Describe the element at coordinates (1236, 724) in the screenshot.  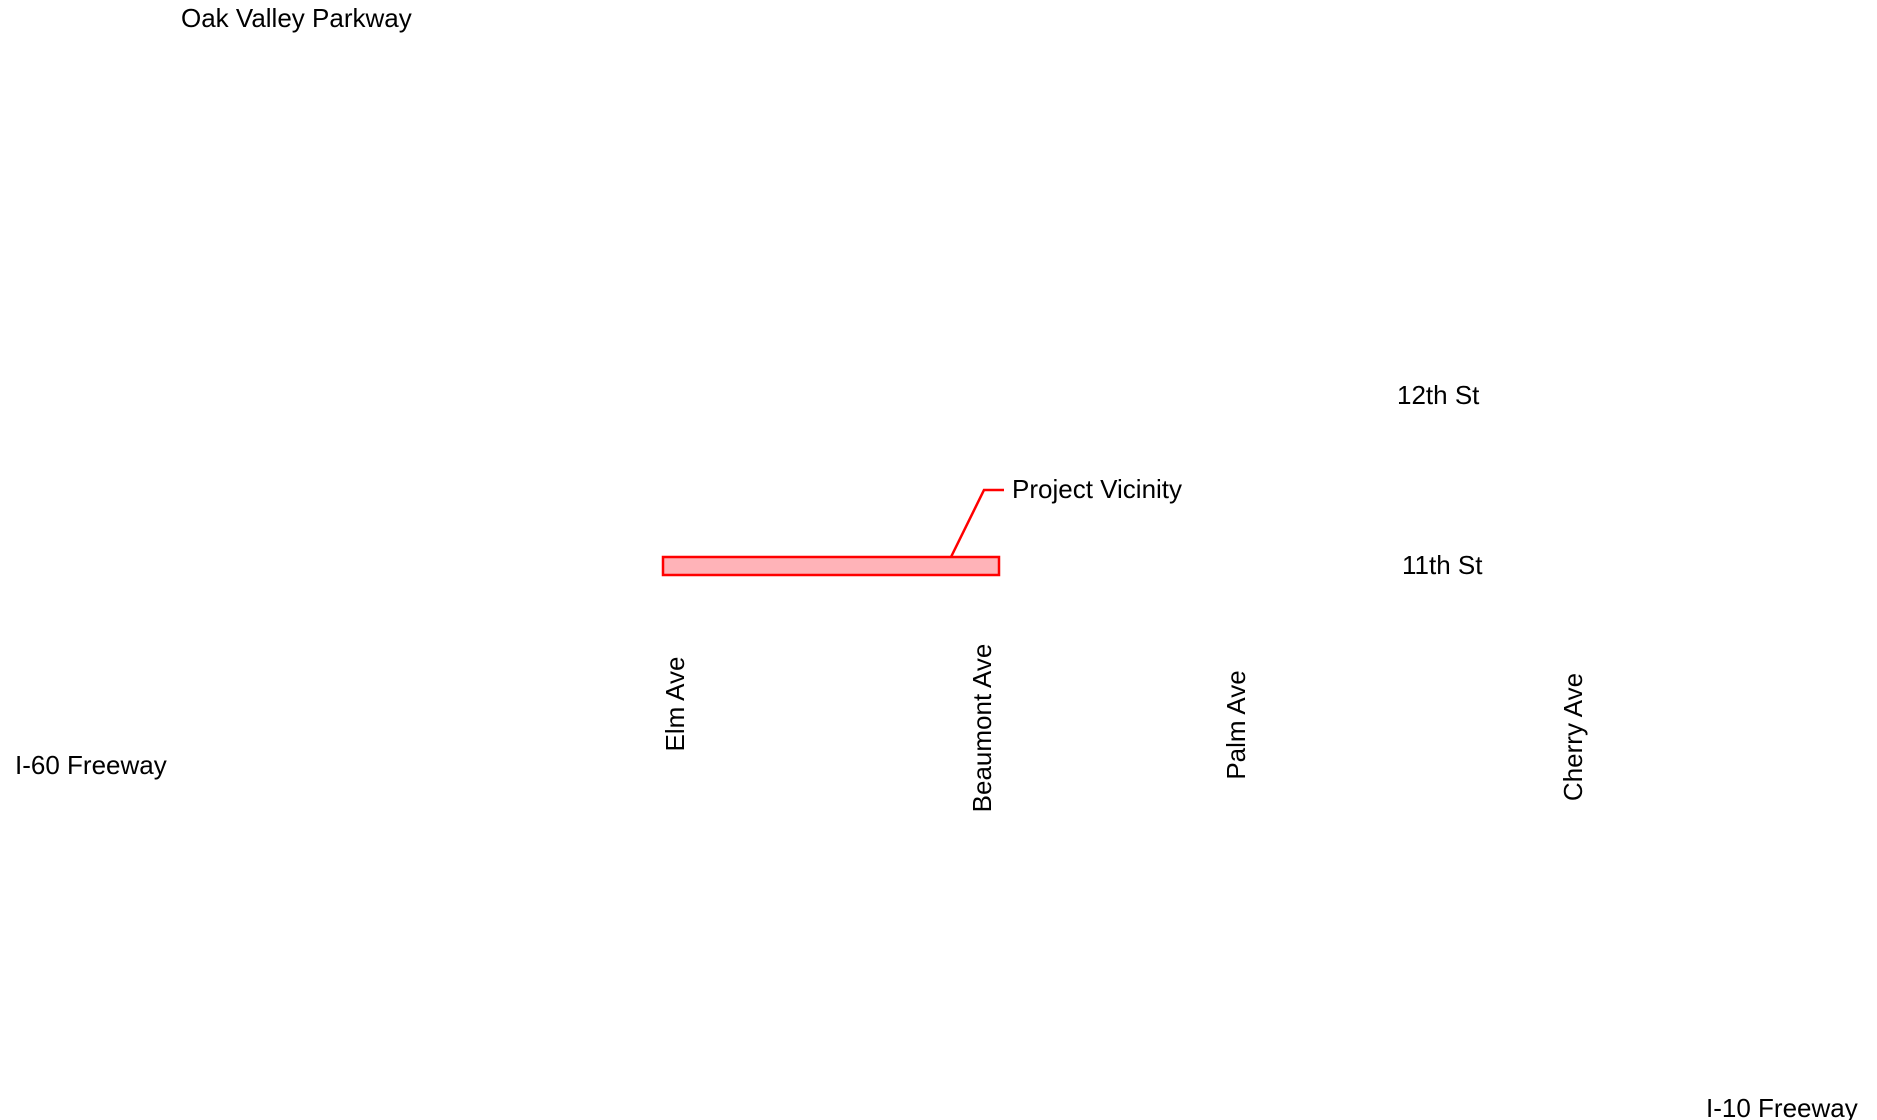
I see `road-label-palm-ave: Palm Ave` at that location.